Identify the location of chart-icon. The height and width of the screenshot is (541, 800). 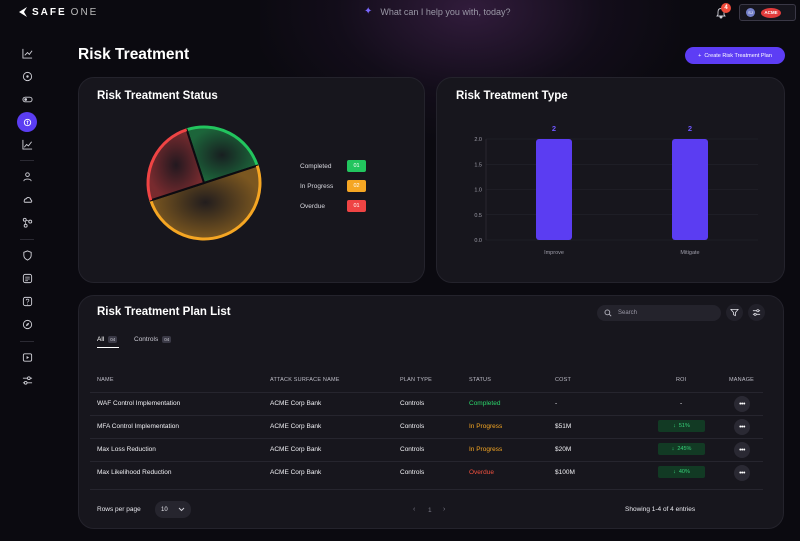
(27, 53).